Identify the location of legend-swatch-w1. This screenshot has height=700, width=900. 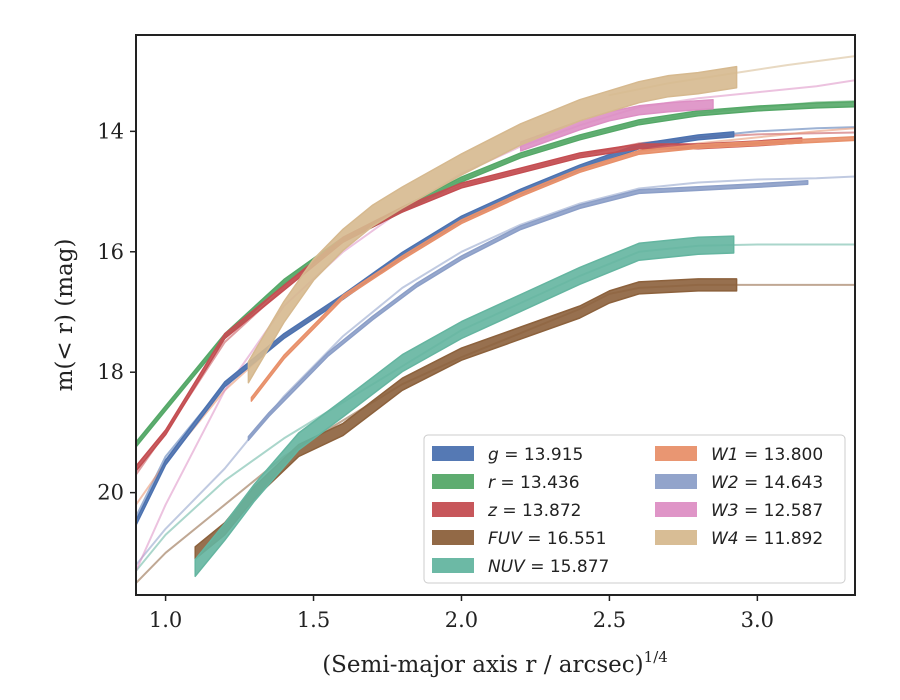
(676, 453).